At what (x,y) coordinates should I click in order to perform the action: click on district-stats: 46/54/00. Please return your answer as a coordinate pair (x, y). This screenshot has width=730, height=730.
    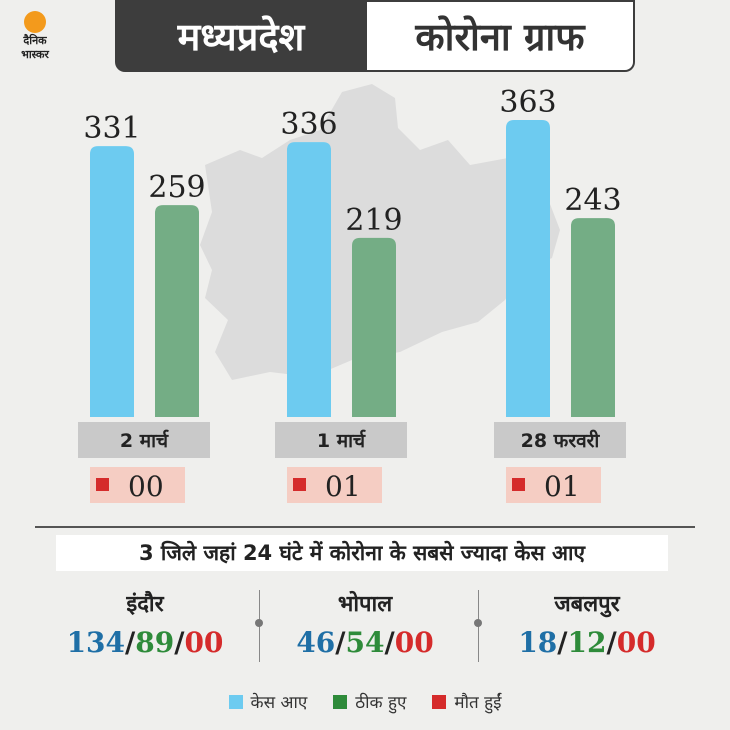
    Looking at the image, I should click on (365, 642).